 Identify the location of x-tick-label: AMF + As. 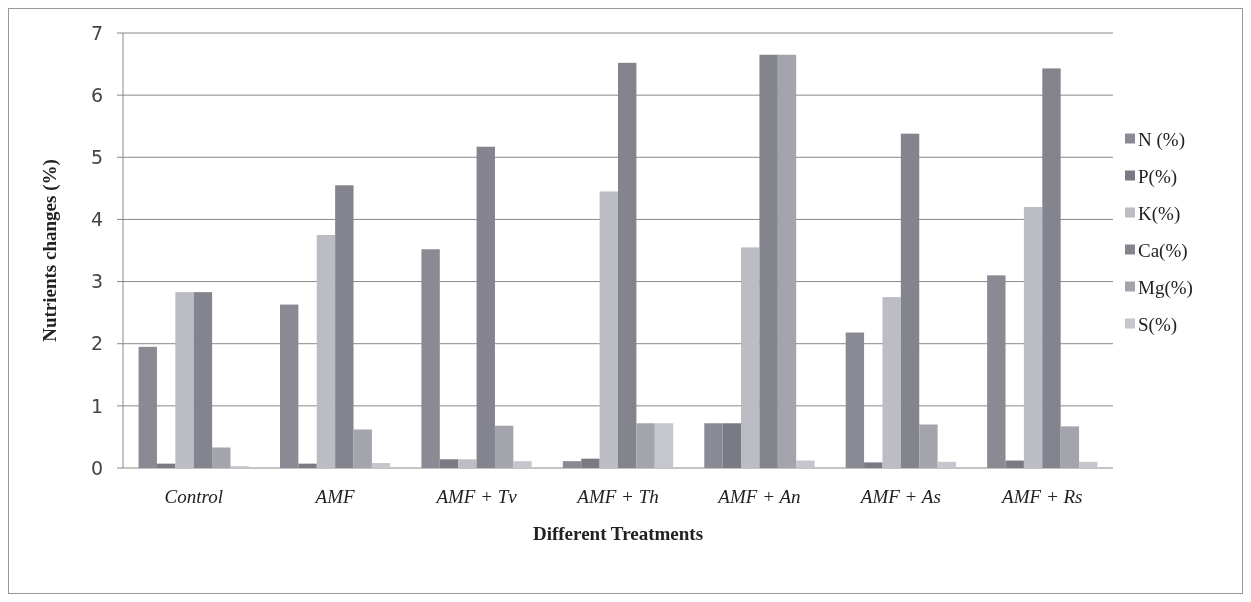
(899, 496).